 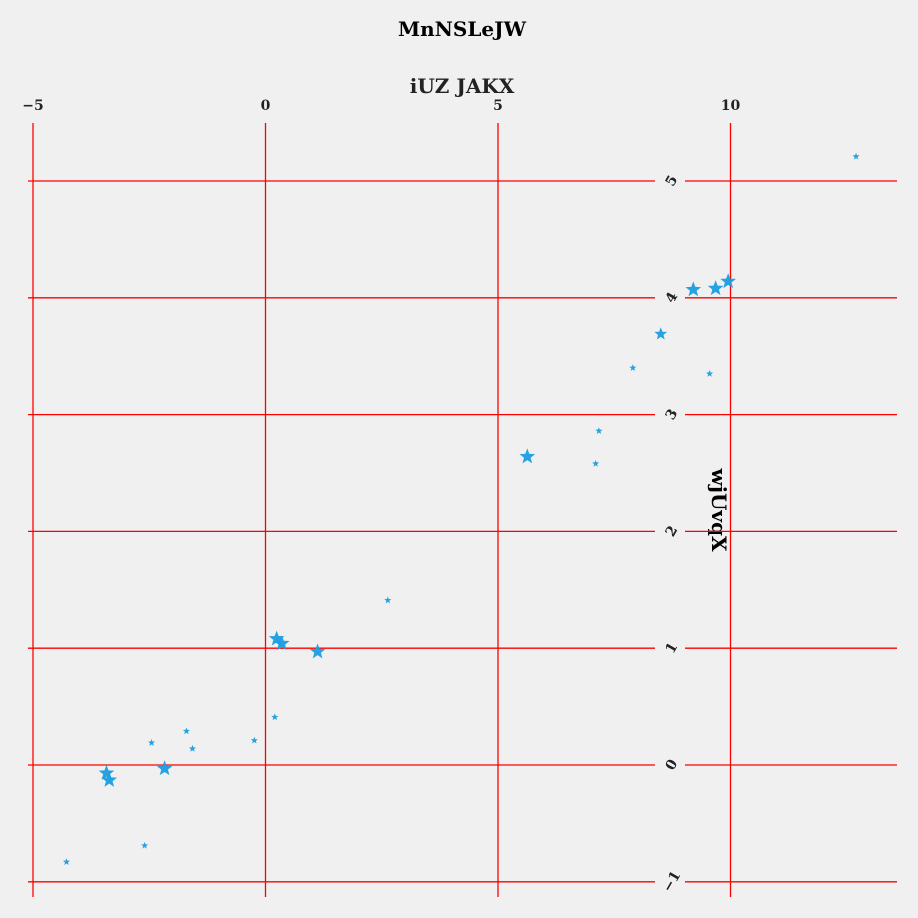 I want to click on x-tick-label: 5, so click(x=498, y=106).